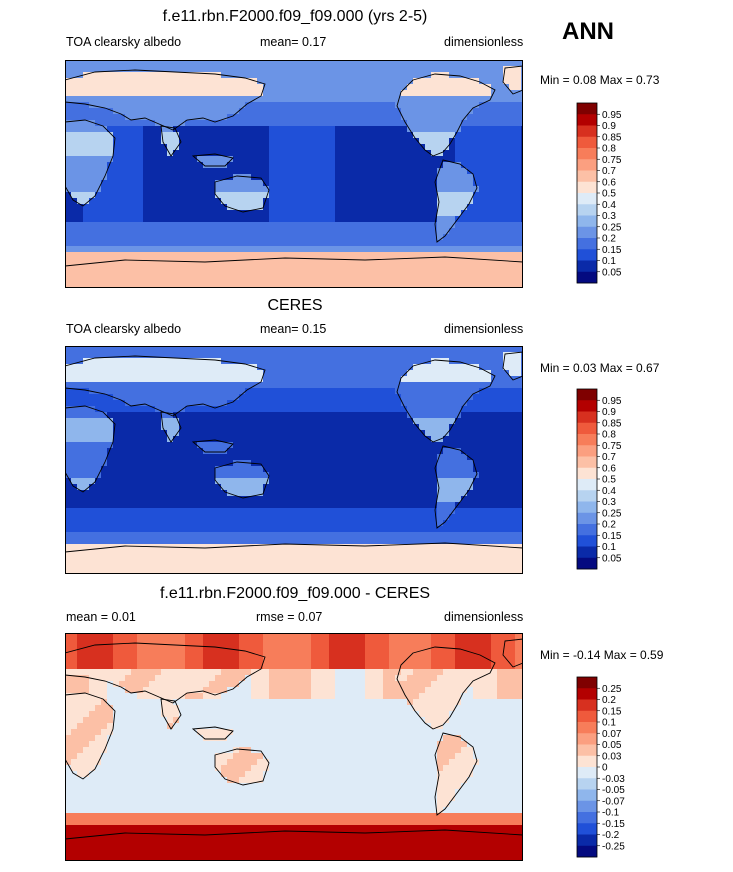 This screenshot has width=733, height=872. Describe the element at coordinates (484, 617) in the screenshot. I see `panel-3-units-label: dimensionless` at that location.